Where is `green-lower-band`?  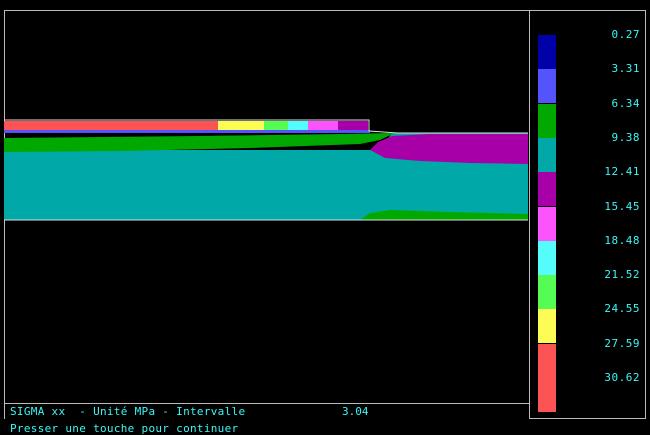 green-lower-band is located at coordinates (444, 215).